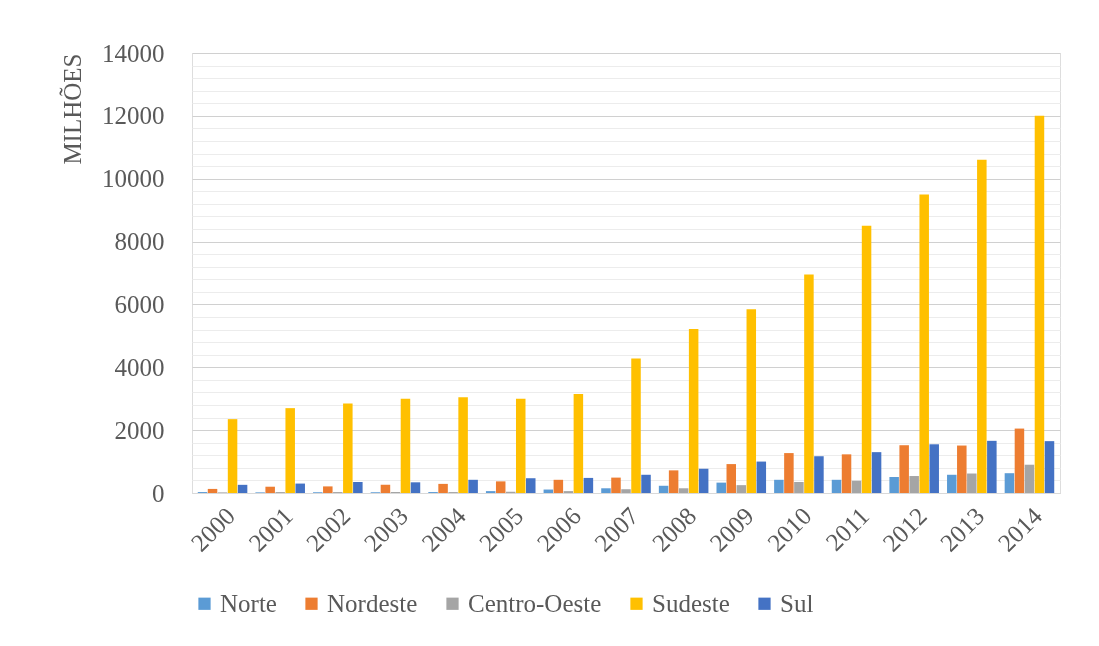 The image size is (1099, 646). Describe the element at coordinates (133, 53) in the screenshot. I see `y-tick-label: 14000` at that location.